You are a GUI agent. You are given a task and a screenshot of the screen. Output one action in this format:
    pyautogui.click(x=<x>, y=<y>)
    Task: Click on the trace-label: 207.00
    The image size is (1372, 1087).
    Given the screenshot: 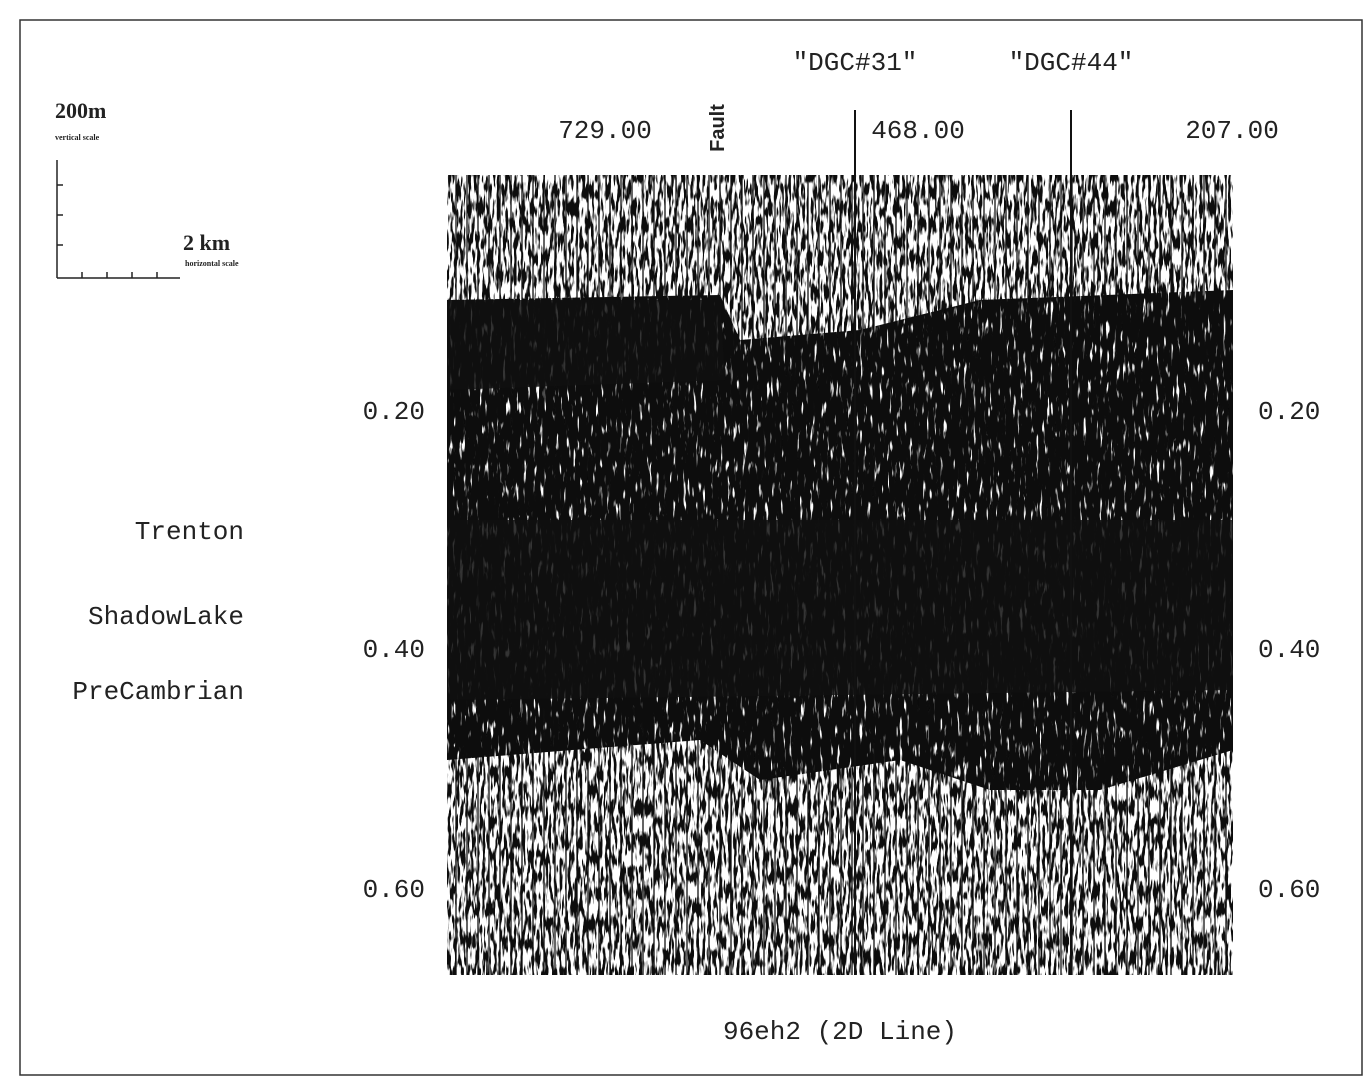 What is the action you would take?
    pyautogui.click(x=1232, y=131)
    